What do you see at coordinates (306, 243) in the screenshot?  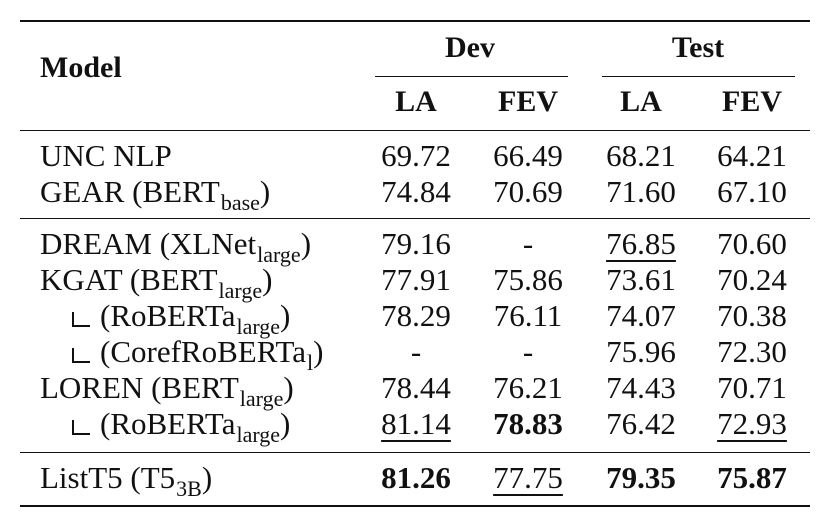 I see `row-3-model-suffix: )` at bounding box center [306, 243].